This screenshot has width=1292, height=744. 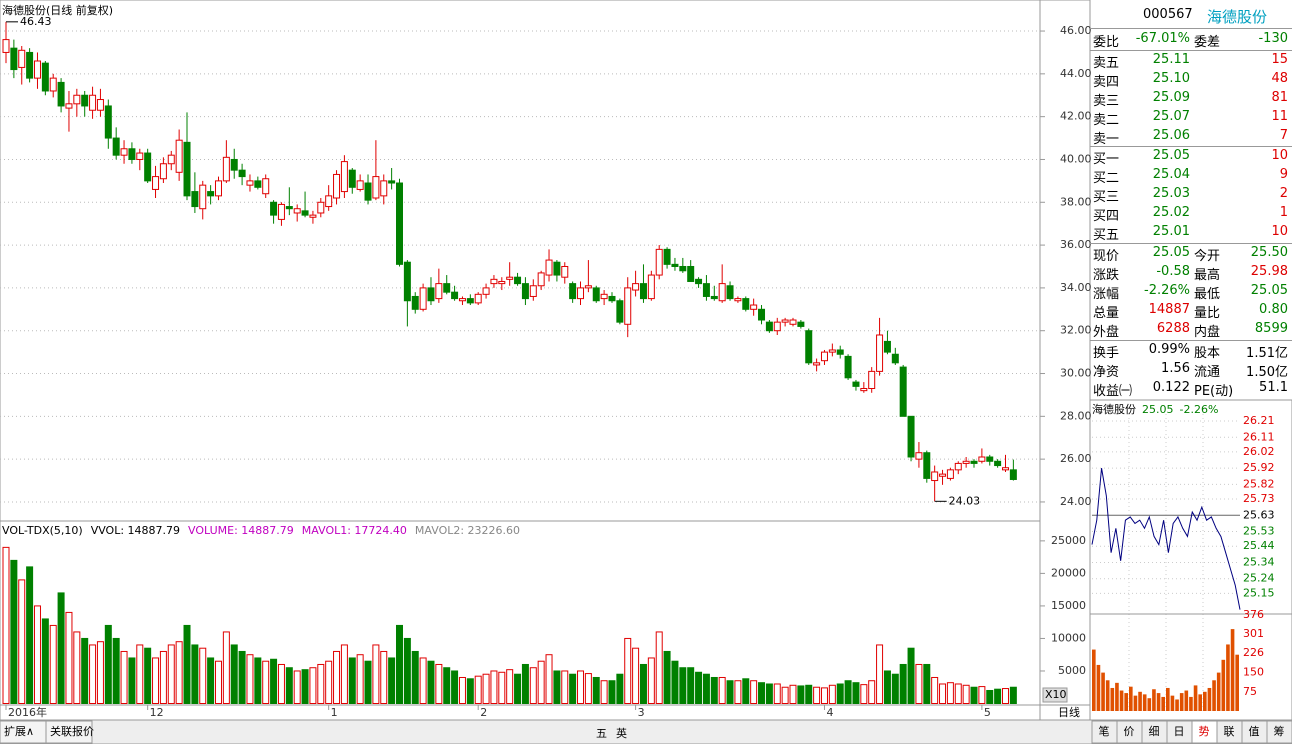 I want to click on quote-text: 买一, so click(x=1106, y=159).